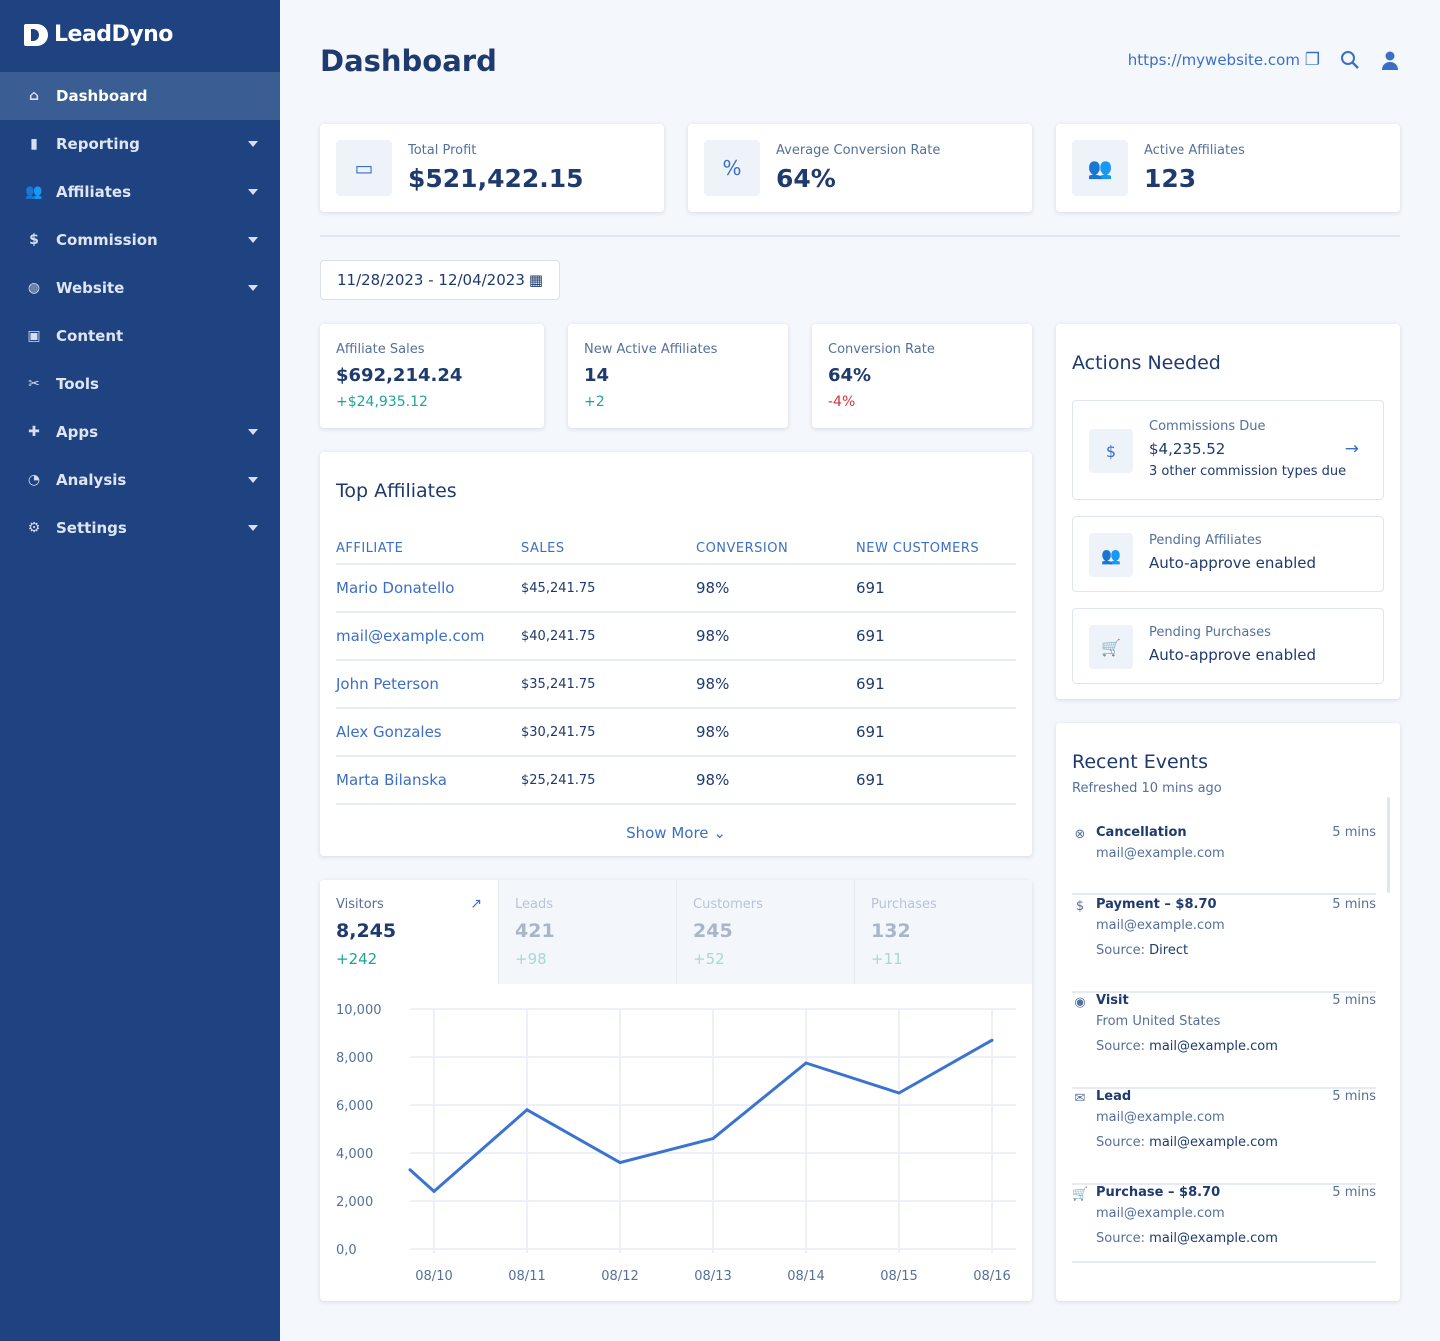 This screenshot has height=1341, width=1440. Describe the element at coordinates (476, 904) in the screenshot. I see `external-link-icon: ↗` at that location.